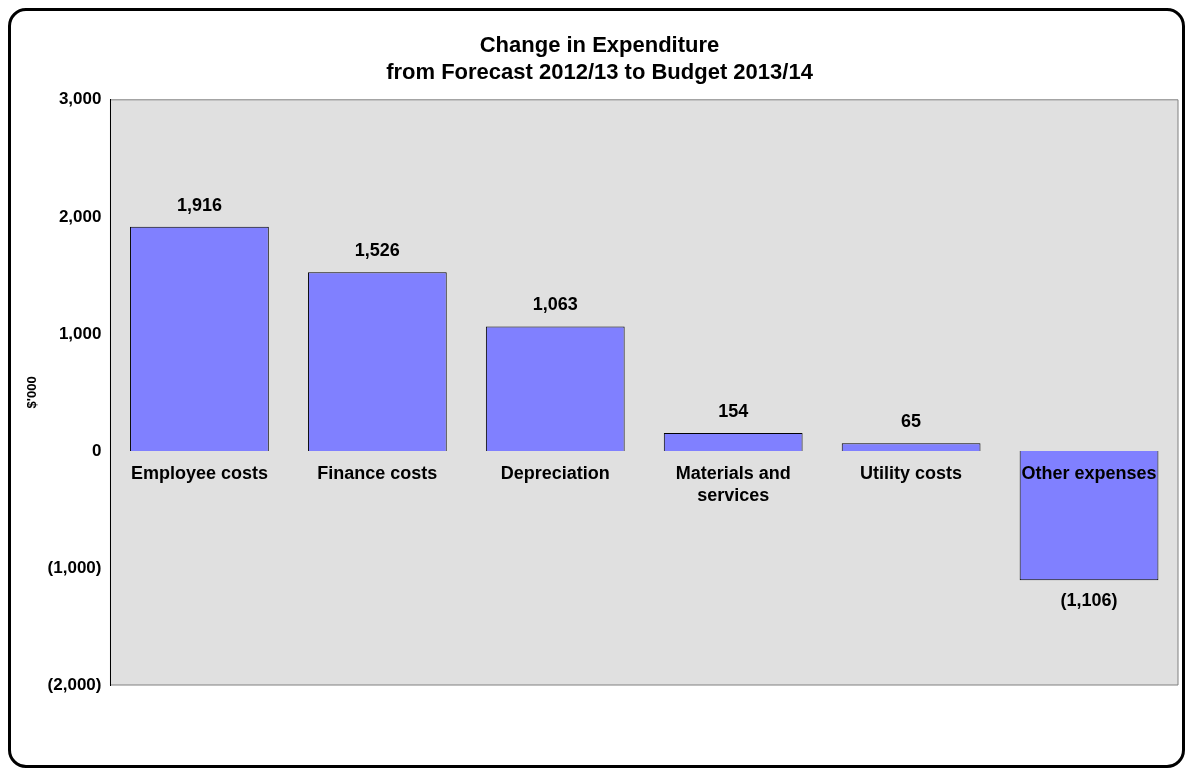 The image size is (1199, 782). I want to click on y-tick-label: (1,000), so click(74, 567).